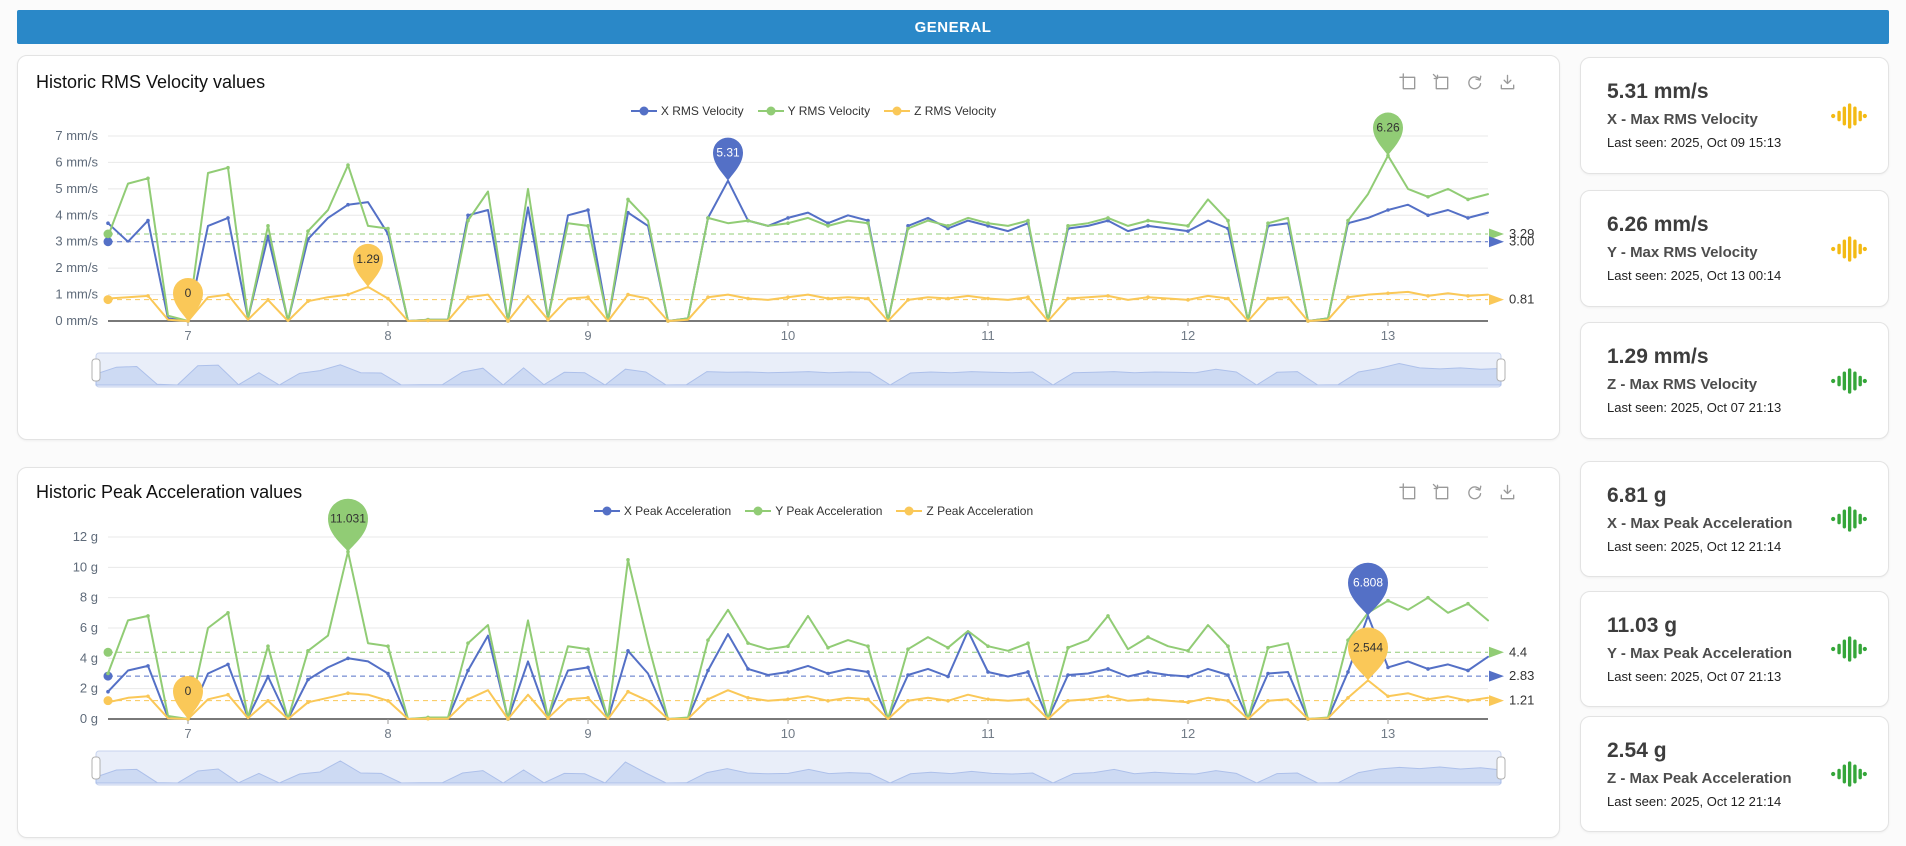  I want to click on svg-text: 0 mm/s, so click(76, 320).